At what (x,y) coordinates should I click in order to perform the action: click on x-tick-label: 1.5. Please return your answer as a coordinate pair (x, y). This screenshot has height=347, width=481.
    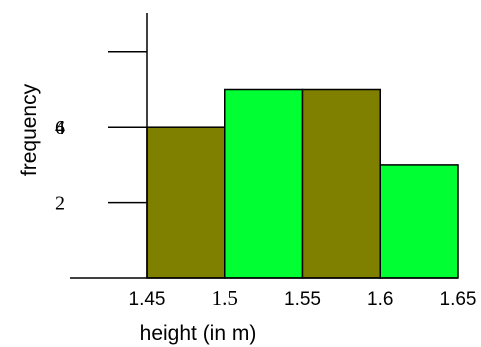
    Looking at the image, I should click on (225, 298).